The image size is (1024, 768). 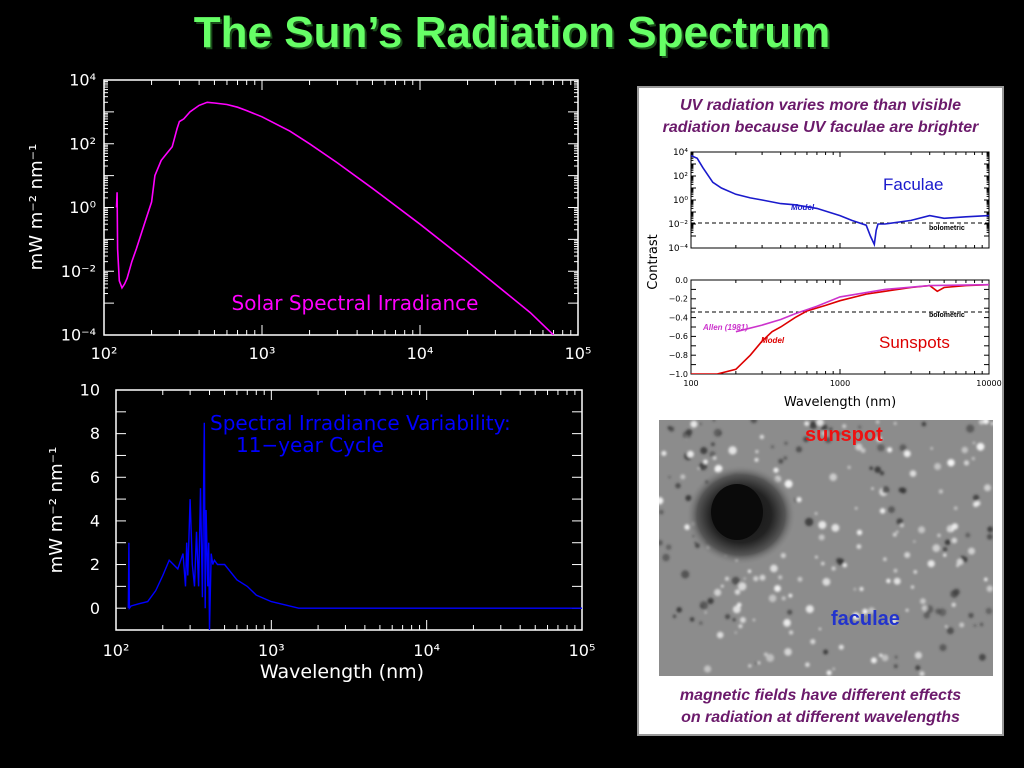 What do you see at coordinates (342, 672) in the screenshot?
I see `x-axis-label-wavelength: Wavelength (nm)` at bounding box center [342, 672].